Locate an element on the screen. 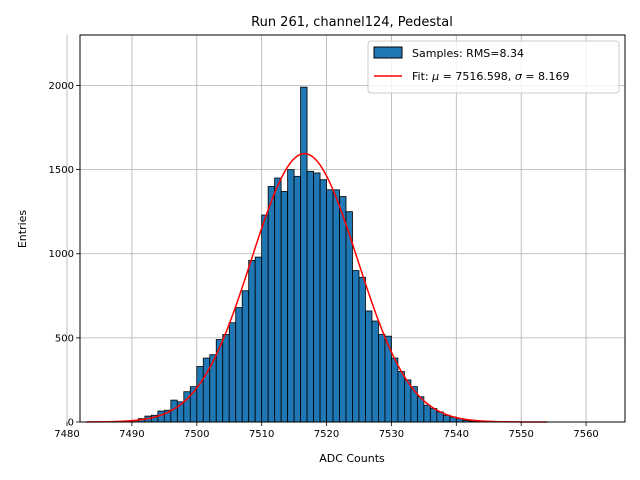 The image size is (640, 480). legend-histogram-label: Samples: RMS=8.34 is located at coordinates (468, 53).